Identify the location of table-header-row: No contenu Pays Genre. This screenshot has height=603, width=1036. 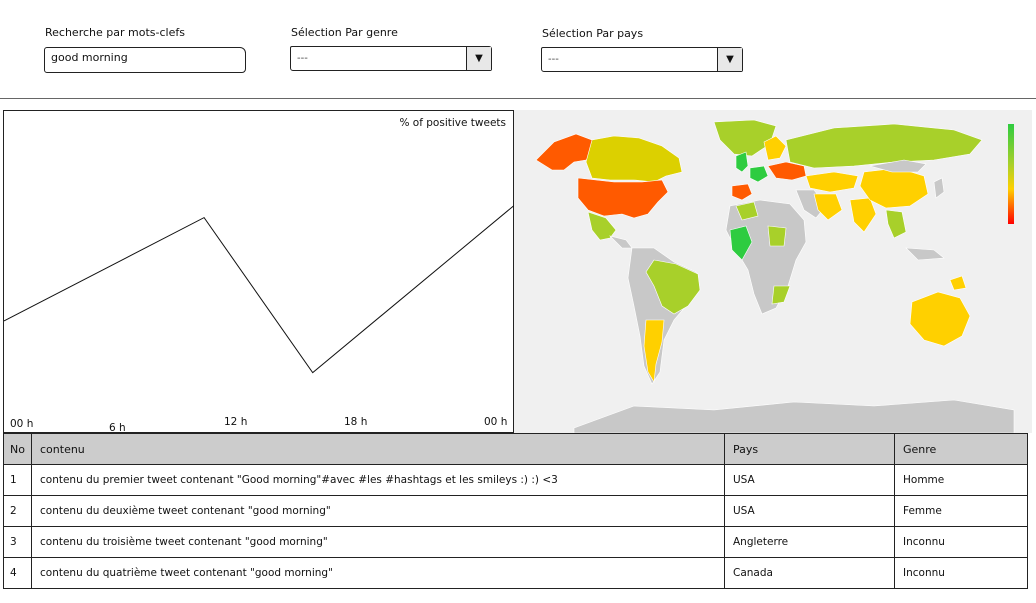
(515, 449).